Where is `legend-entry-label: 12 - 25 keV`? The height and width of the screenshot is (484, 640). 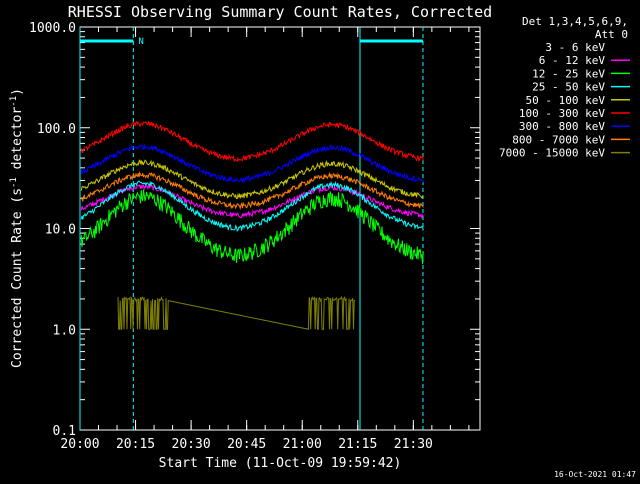 legend-entry-label: 12 - 25 keV is located at coordinates (568, 73).